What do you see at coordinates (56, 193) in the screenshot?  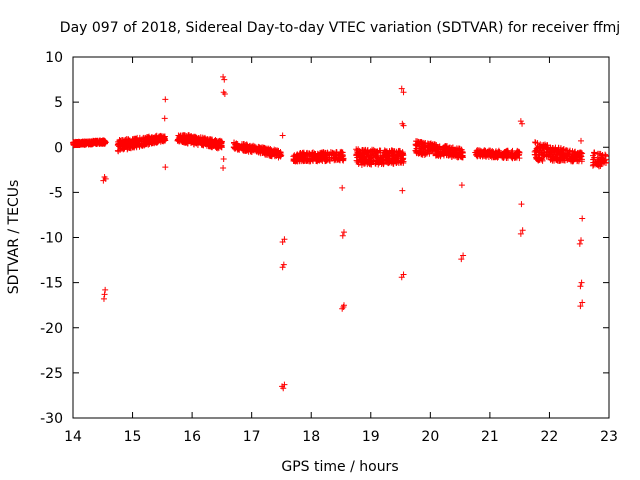 I see `y-tick-label: -5` at bounding box center [56, 193].